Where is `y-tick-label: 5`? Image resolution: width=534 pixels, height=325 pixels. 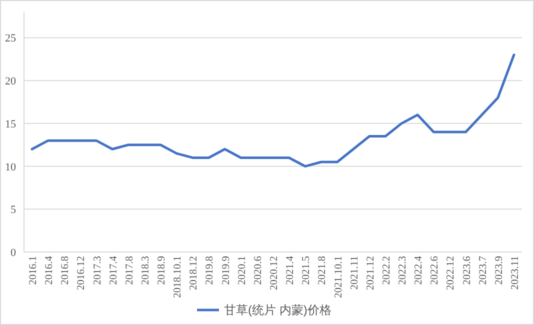
y-tick-label: 5 is located at coordinates (13, 210).